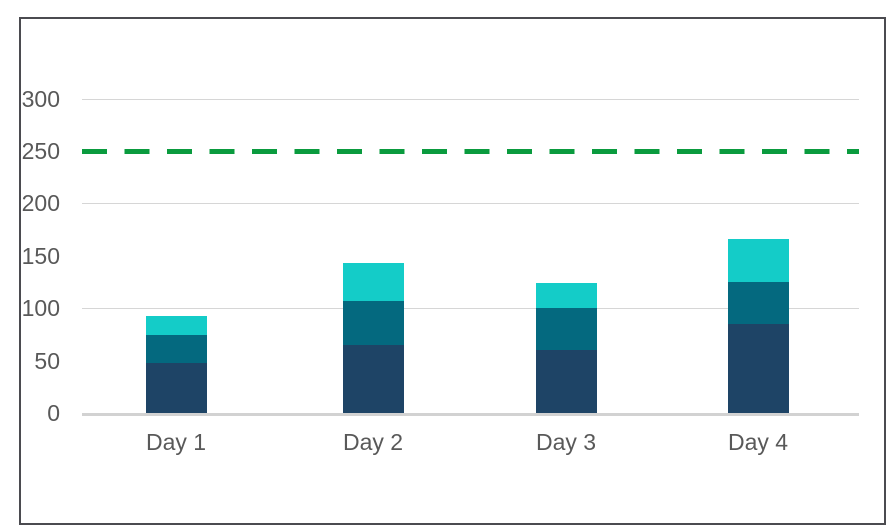 This screenshot has width=891, height=532. What do you see at coordinates (470, 414) in the screenshot?
I see `x-axis-line` at bounding box center [470, 414].